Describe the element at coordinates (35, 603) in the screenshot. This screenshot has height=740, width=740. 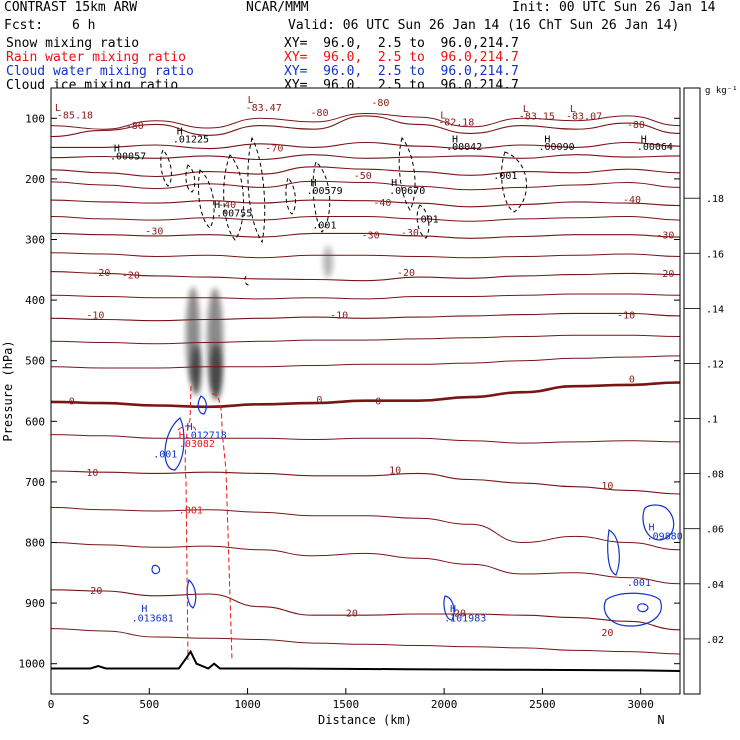
I see `y-tick-label: 900` at that location.